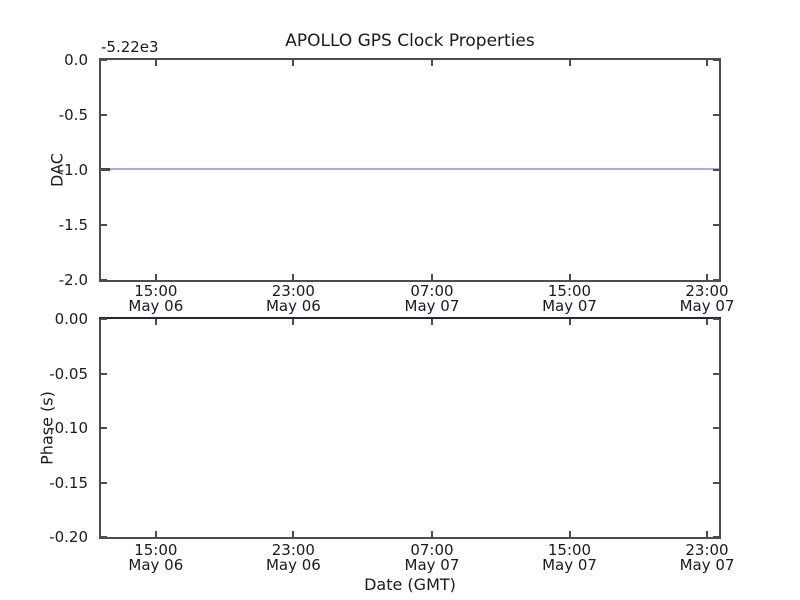  I want to click on ytick-label: -1.0, so click(73, 170).